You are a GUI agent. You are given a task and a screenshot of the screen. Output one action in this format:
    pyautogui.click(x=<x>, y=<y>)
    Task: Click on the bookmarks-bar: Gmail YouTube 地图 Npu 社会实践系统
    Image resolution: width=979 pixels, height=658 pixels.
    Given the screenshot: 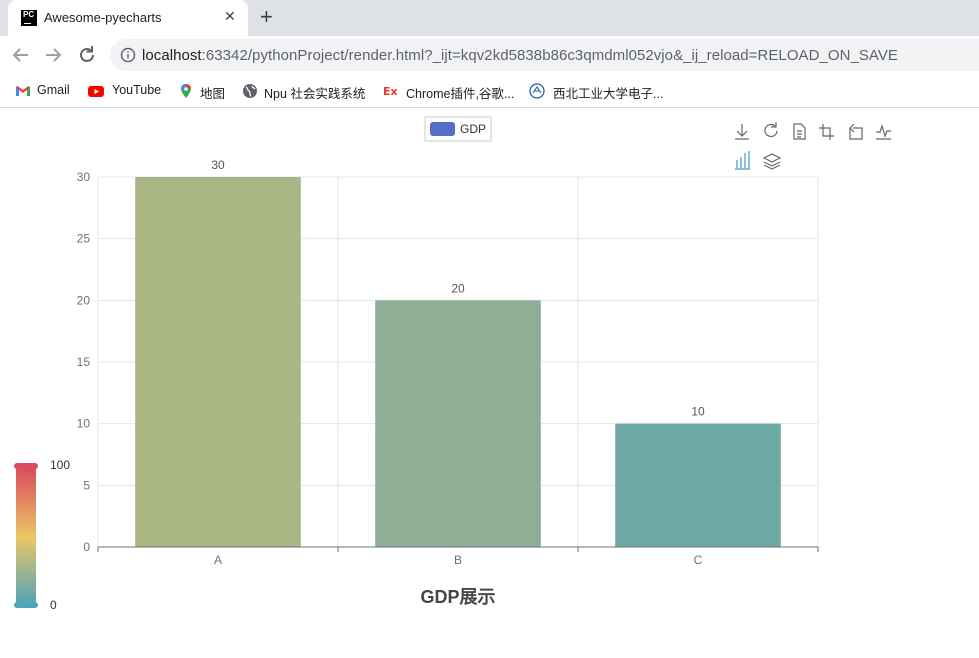 What is the action you would take?
    pyautogui.click(x=489, y=91)
    